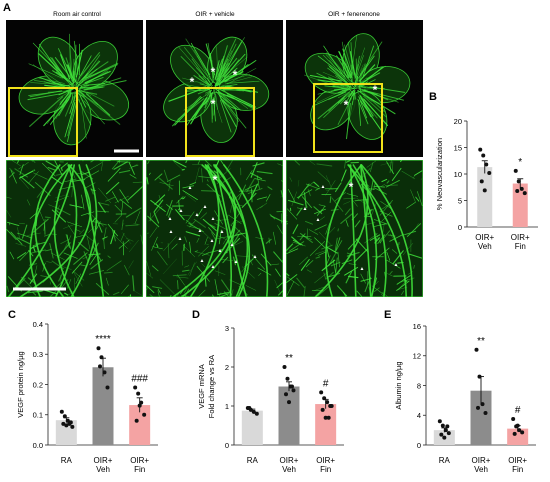 This screenshot has height=482, width=550. Describe the element at coordinates (196, 315) in the screenshot. I see `panel-letter: D` at that location.